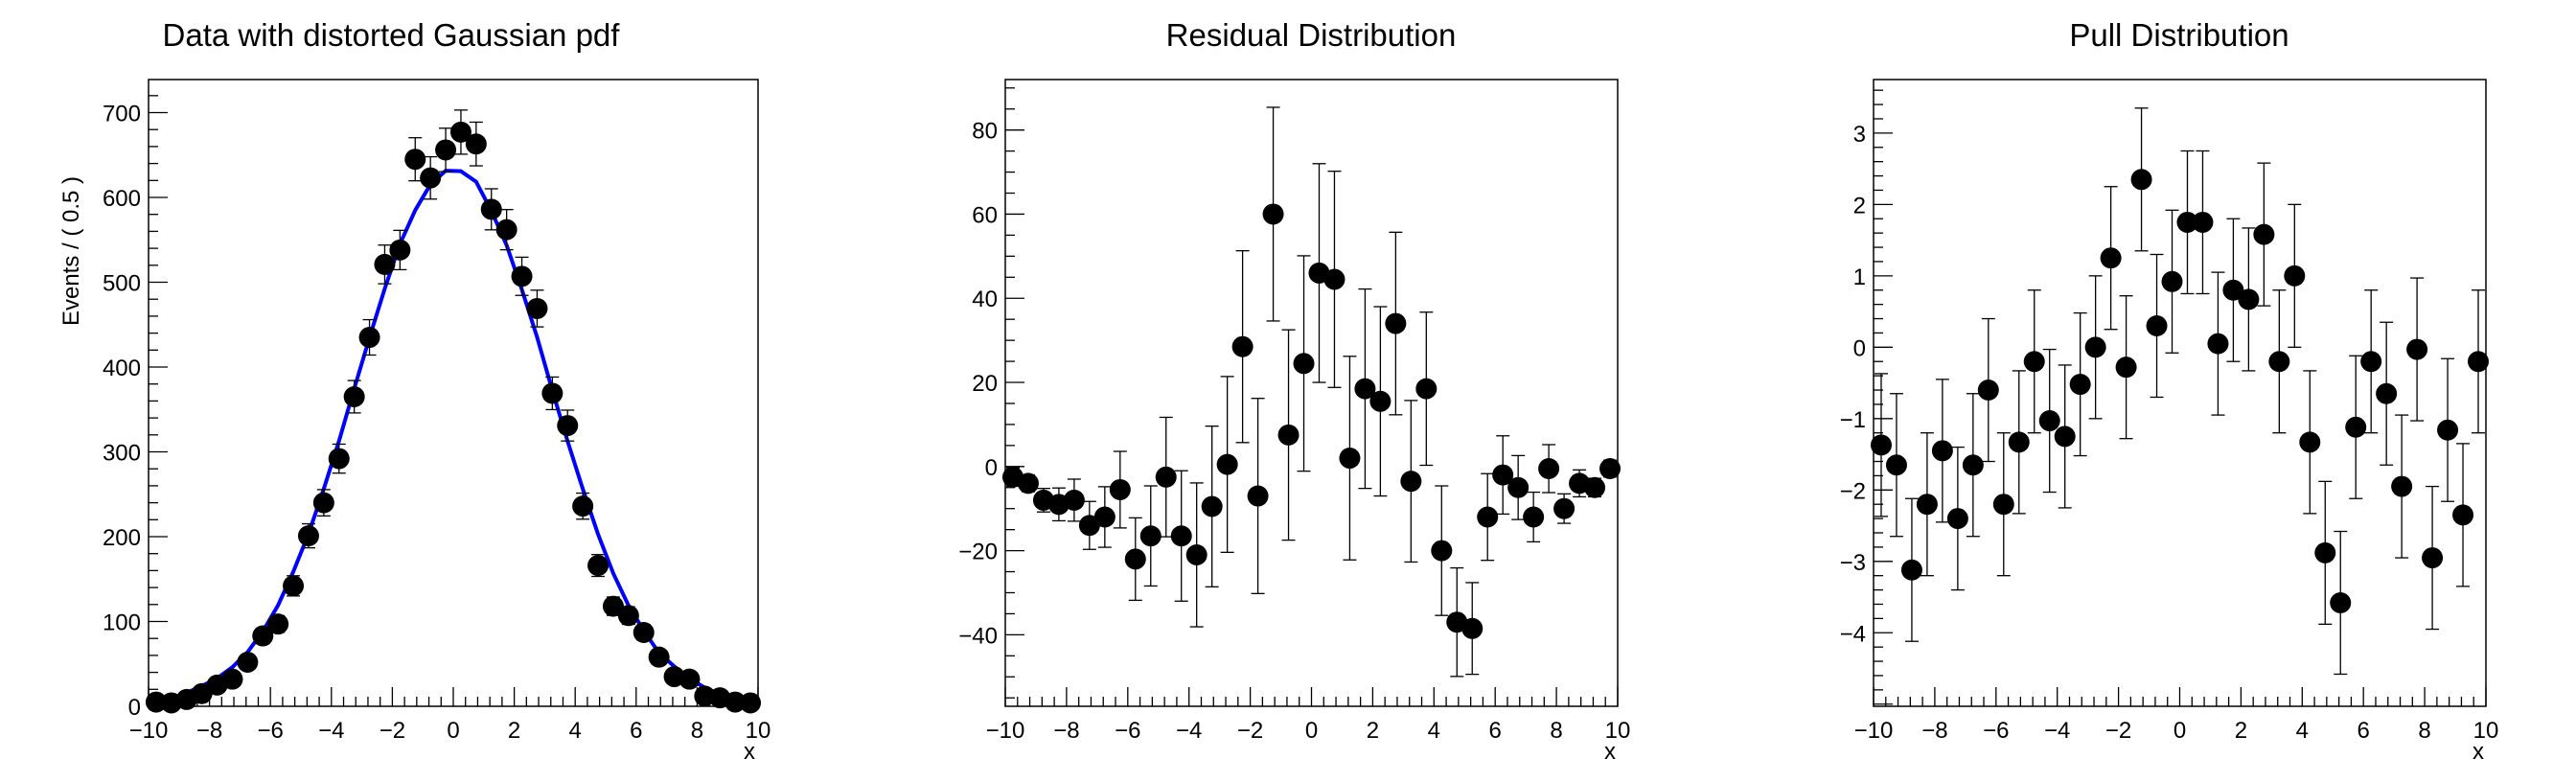  Describe the element at coordinates (1853, 563) in the screenshot. I see `y-tick-label: −3` at that location.